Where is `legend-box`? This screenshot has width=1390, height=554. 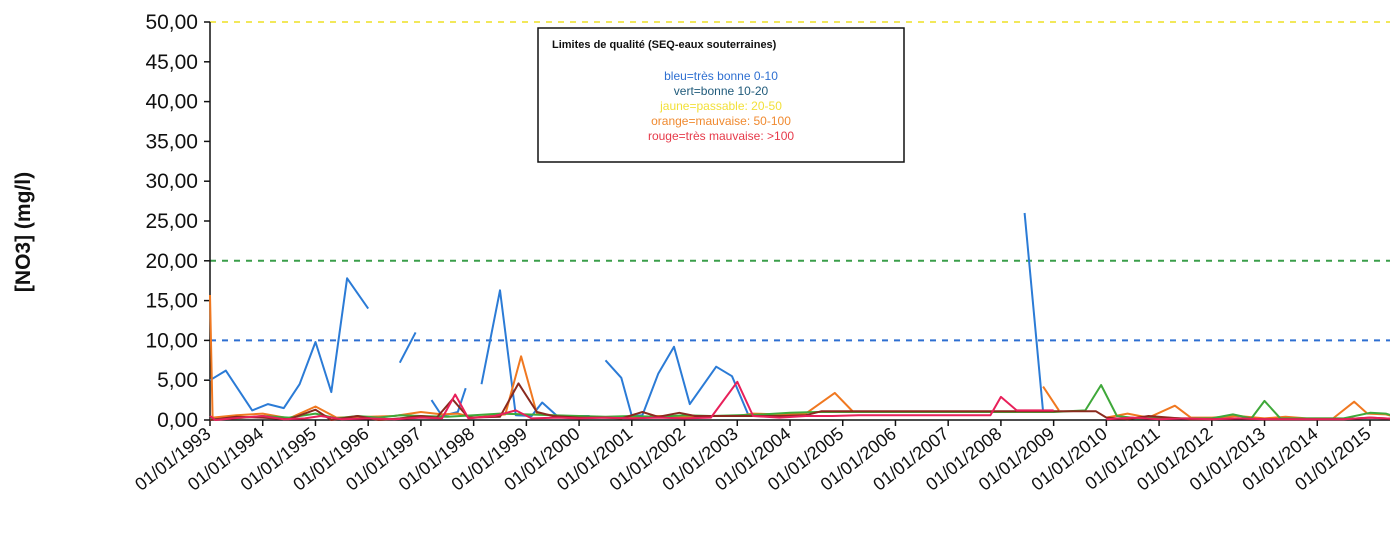
legend-box is located at coordinates (721, 95).